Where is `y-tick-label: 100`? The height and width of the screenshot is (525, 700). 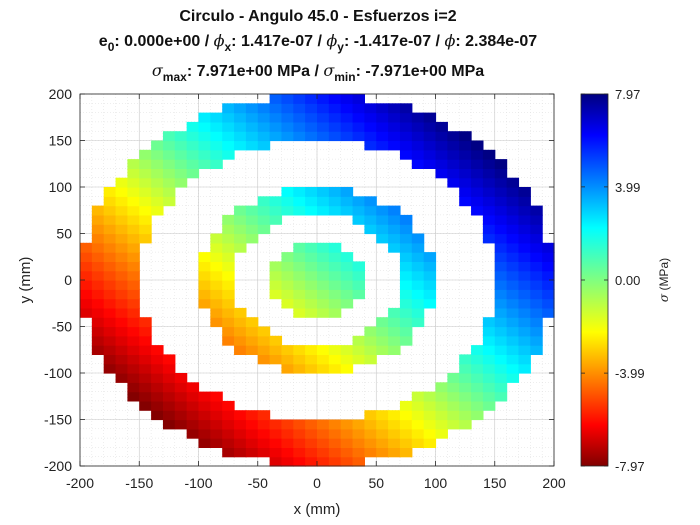
y-tick-label: 100 is located at coordinates (61, 187).